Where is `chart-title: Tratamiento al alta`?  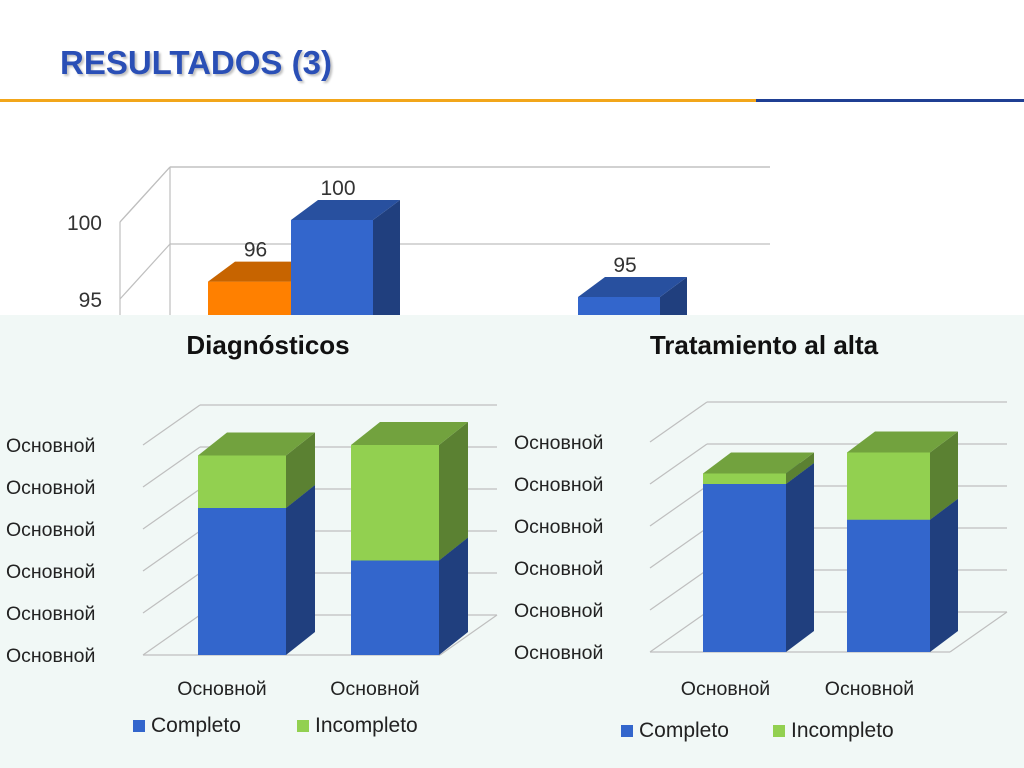
chart-title: Tratamiento al alta is located at coordinates (764, 345).